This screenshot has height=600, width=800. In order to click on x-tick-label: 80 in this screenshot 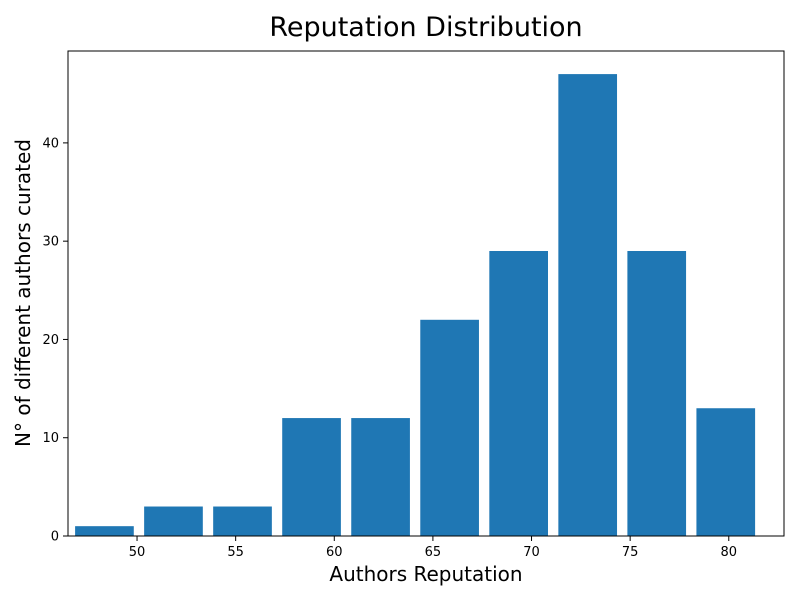, I will do `click(728, 552)`.